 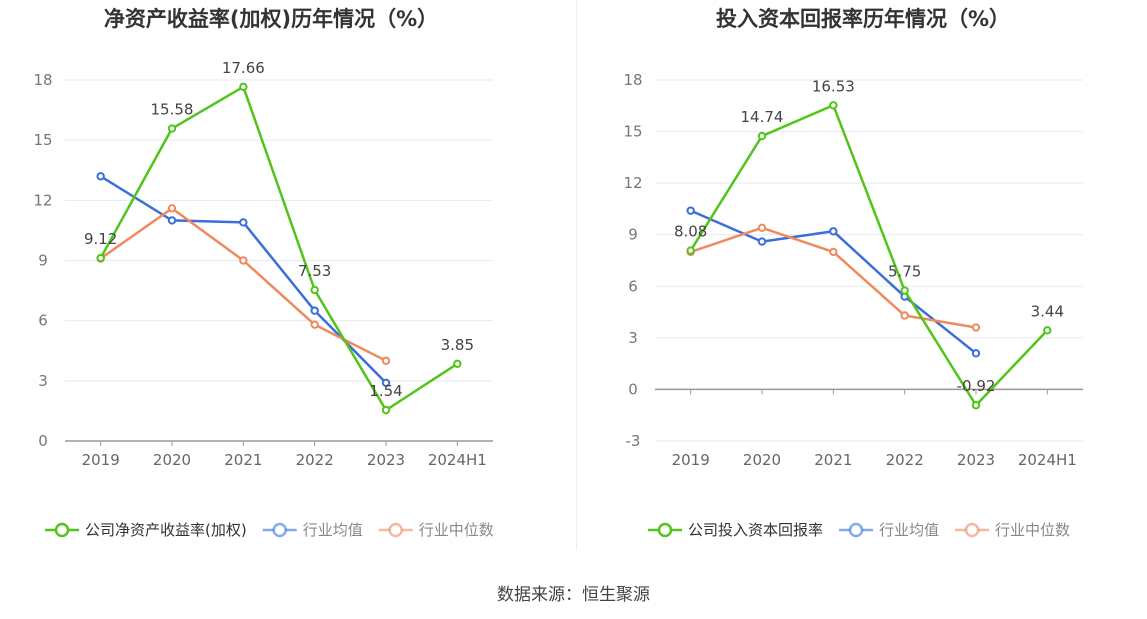 What do you see at coordinates (690, 232) in the screenshot?
I see `data-label: 8.08` at bounding box center [690, 232].